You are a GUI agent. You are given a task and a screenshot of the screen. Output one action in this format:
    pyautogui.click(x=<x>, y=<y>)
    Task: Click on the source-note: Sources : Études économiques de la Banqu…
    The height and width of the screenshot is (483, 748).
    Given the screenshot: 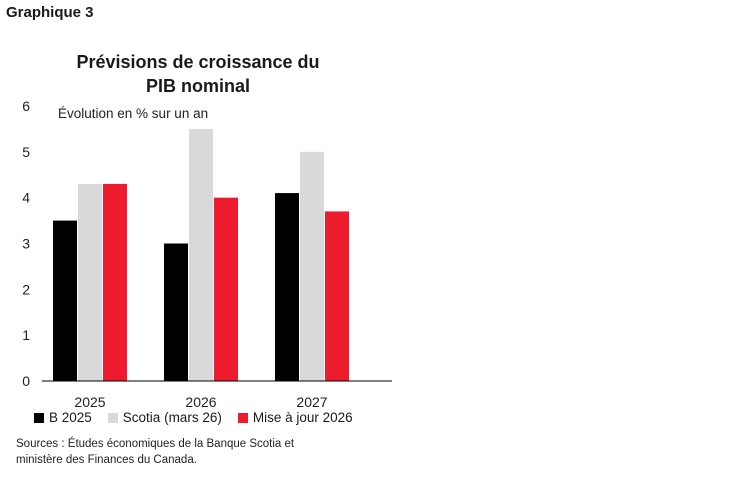 What is the action you would take?
    pyautogui.click(x=196, y=452)
    